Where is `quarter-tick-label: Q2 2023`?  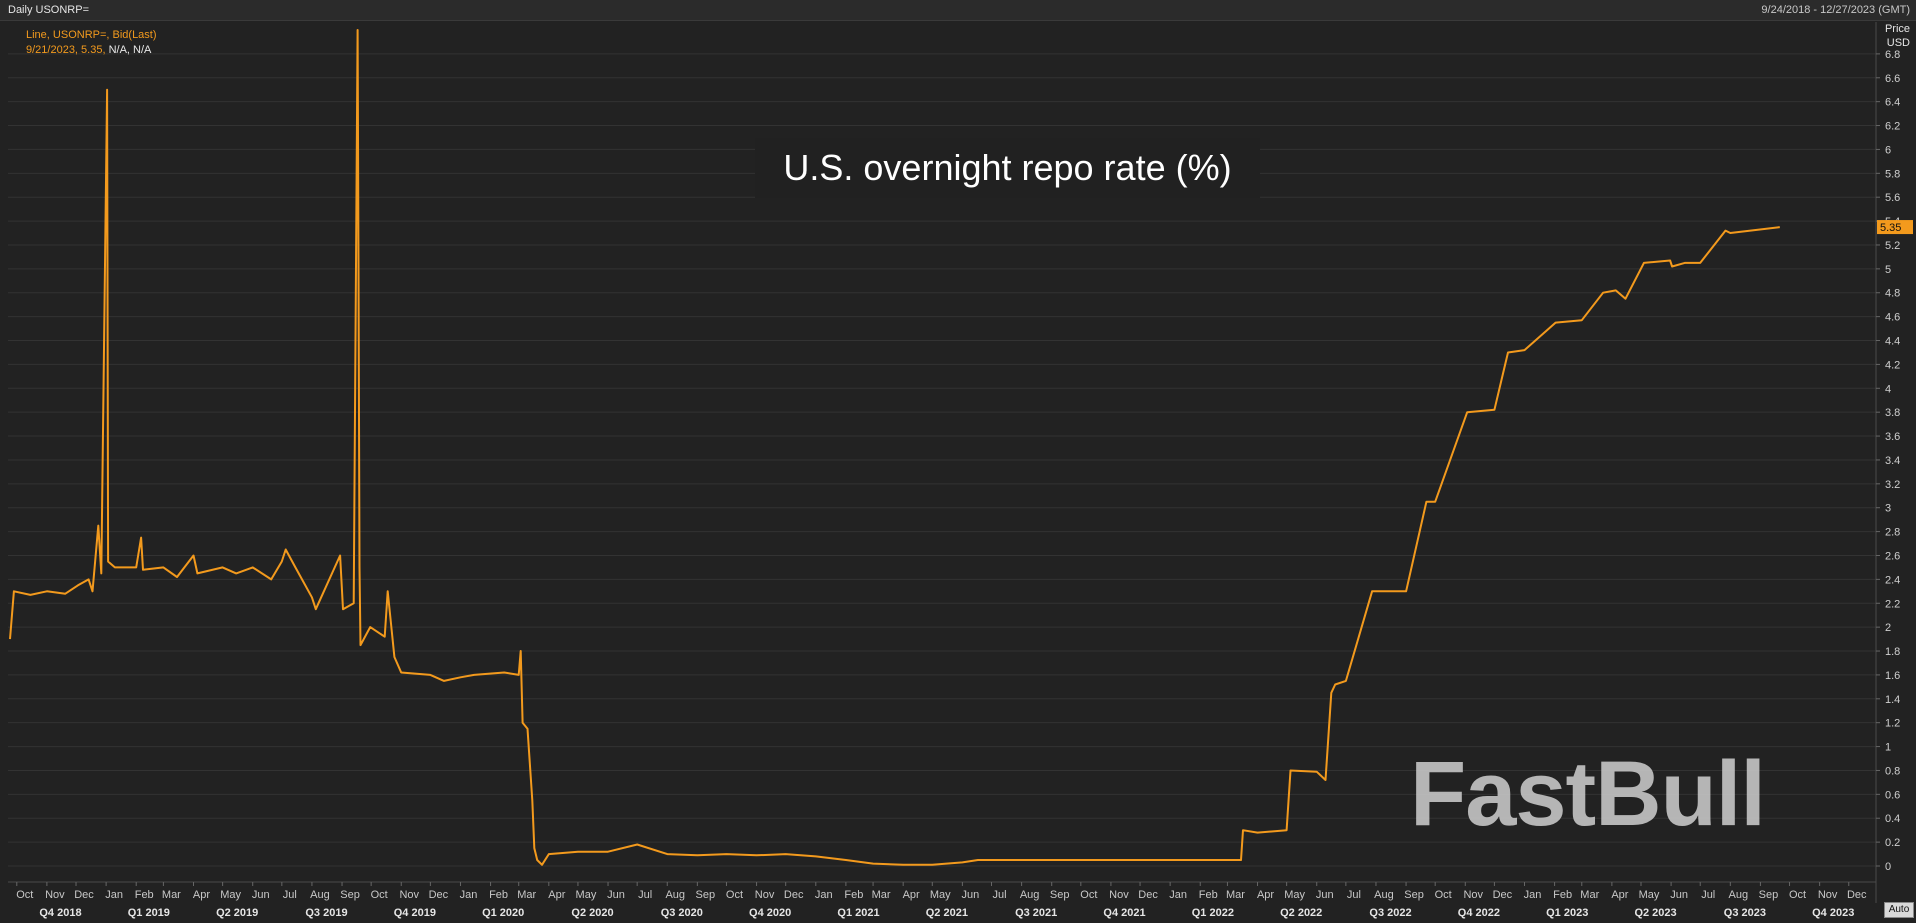 quarter-tick-label: Q2 2023 is located at coordinates (1655, 913).